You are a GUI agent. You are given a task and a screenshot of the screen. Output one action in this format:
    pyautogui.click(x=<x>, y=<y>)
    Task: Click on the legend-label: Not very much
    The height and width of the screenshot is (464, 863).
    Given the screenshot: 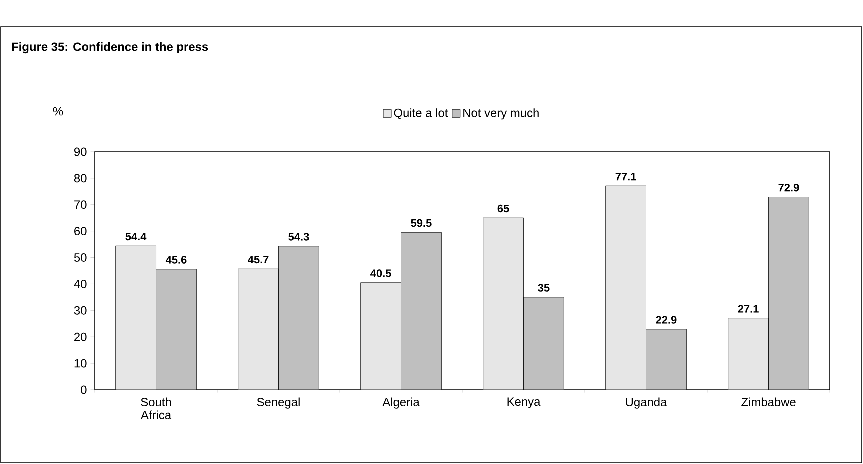 What is the action you would take?
    pyautogui.click(x=501, y=114)
    